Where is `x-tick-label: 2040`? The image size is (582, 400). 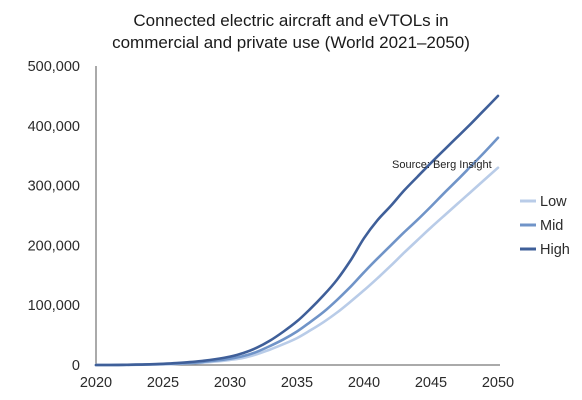 x-tick-label: 2040 is located at coordinates (364, 383).